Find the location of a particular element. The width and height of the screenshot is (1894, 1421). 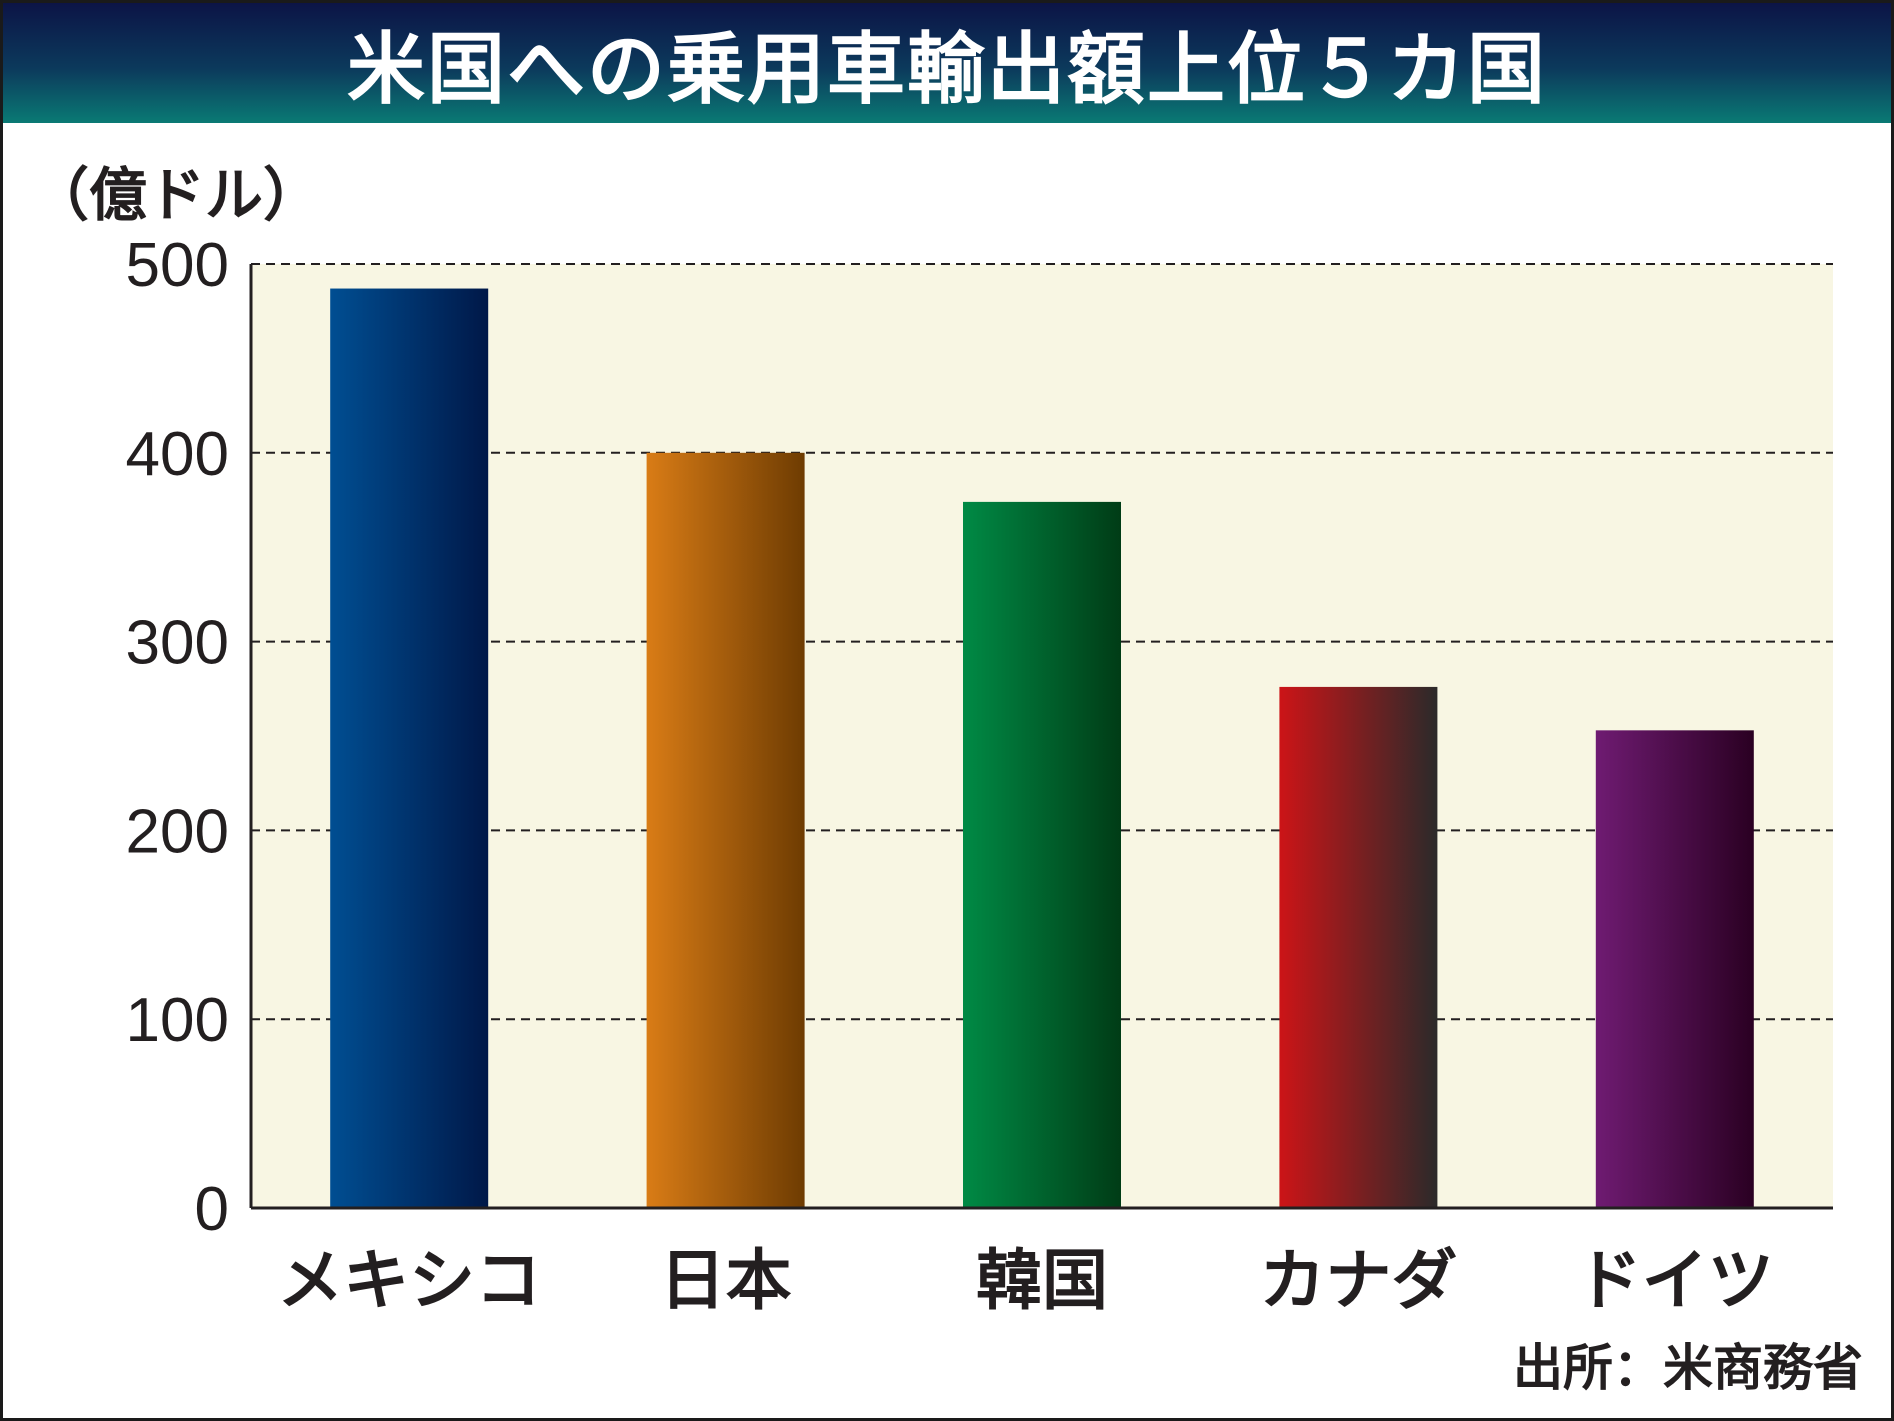

category-labels: メキシコ 日本 韓国 カナダ ドイツ is located at coordinates (1025, 1280).